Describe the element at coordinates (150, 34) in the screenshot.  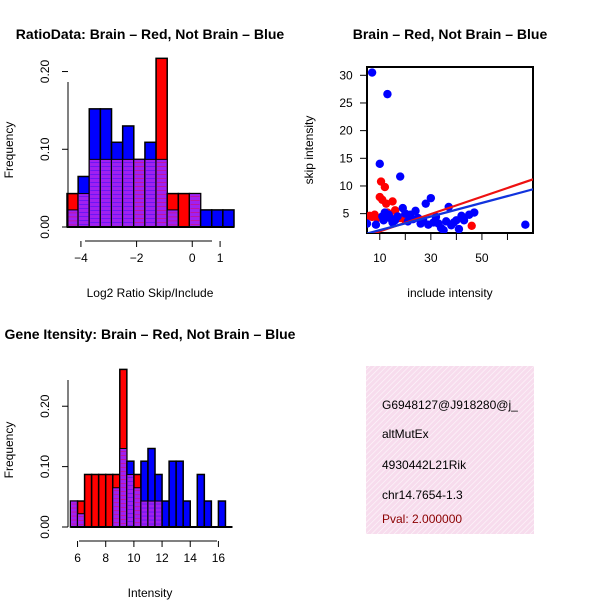
I see `ratio-histogram-title: RatioData: Brain – Red, Not Brain – Blue` at that location.